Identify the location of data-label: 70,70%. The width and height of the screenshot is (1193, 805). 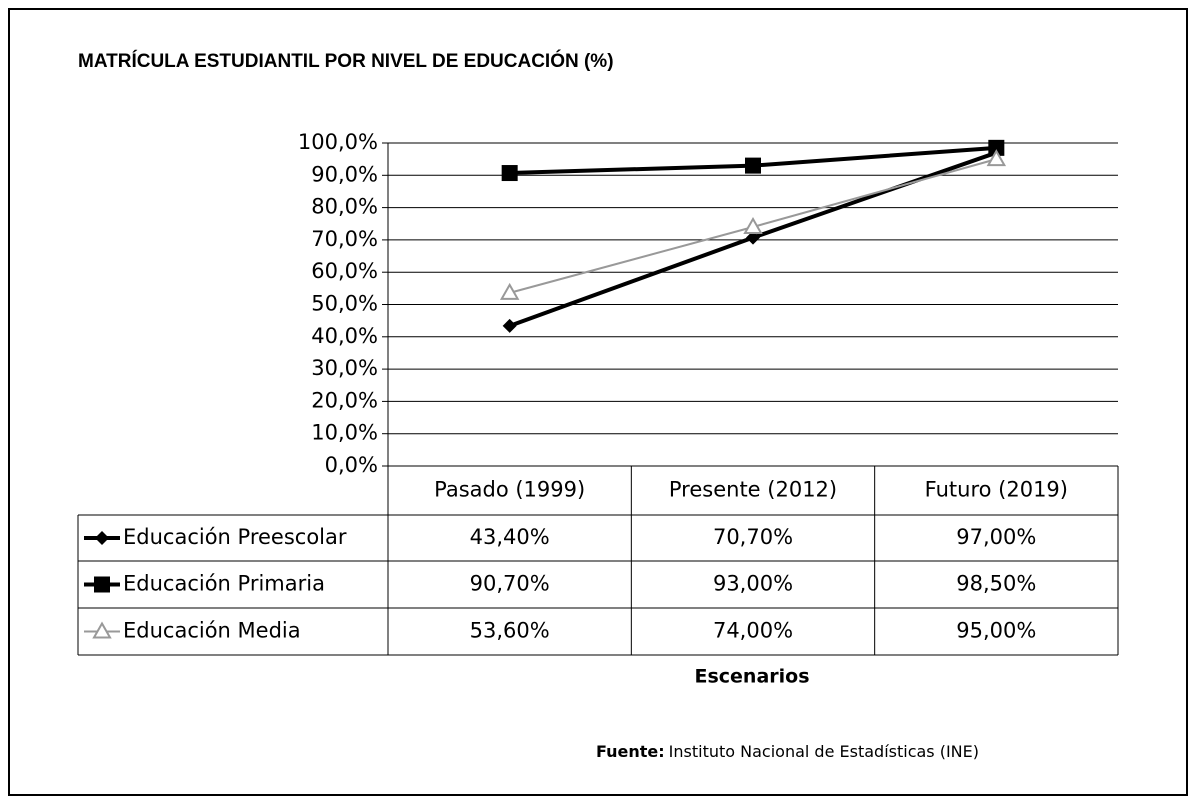
(753, 537).